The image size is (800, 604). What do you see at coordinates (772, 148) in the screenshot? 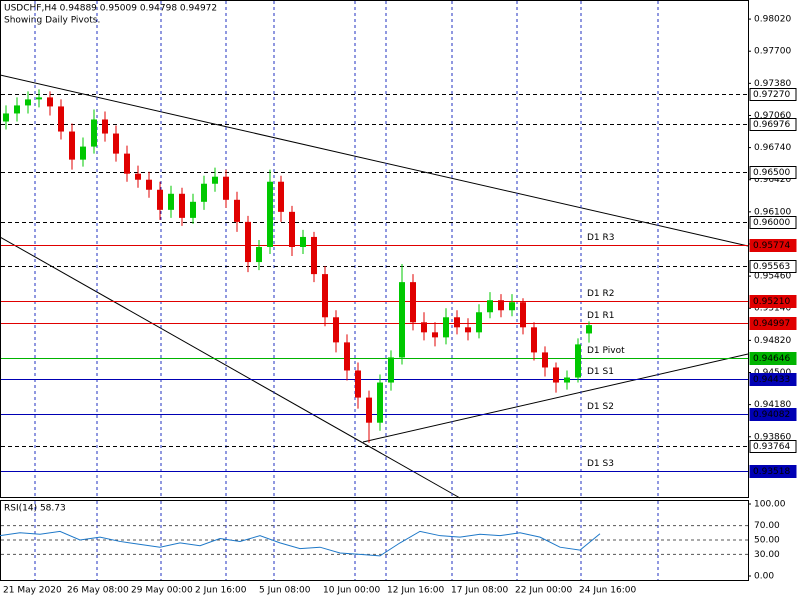
I see `y-tick-label: 0.96740` at bounding box center [772, 148].